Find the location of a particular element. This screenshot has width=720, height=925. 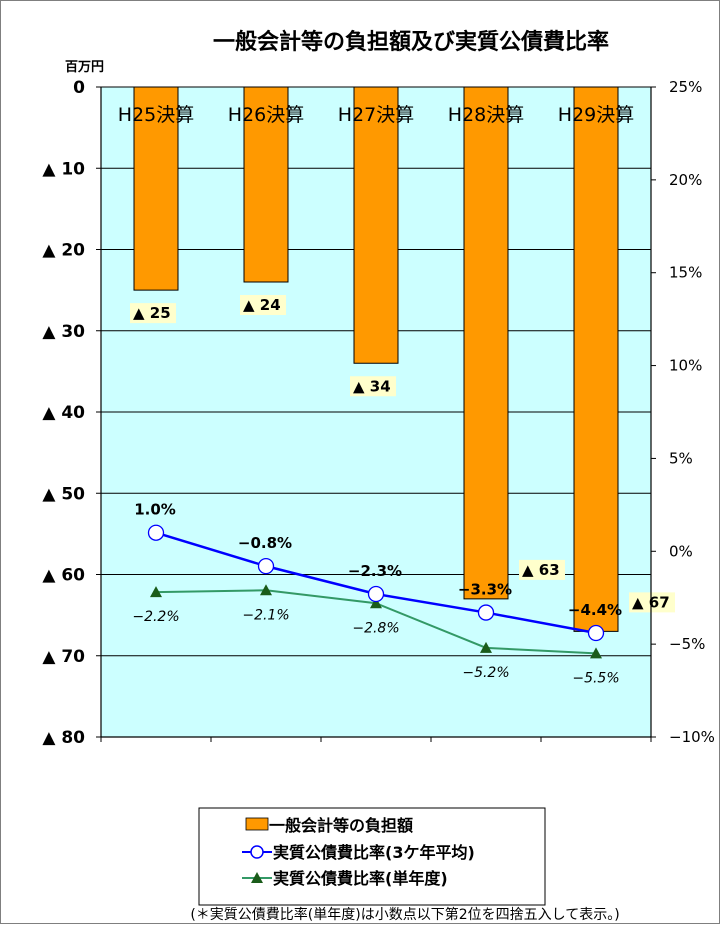

right-tick-label: −10% is located at coordinates (692, 737).